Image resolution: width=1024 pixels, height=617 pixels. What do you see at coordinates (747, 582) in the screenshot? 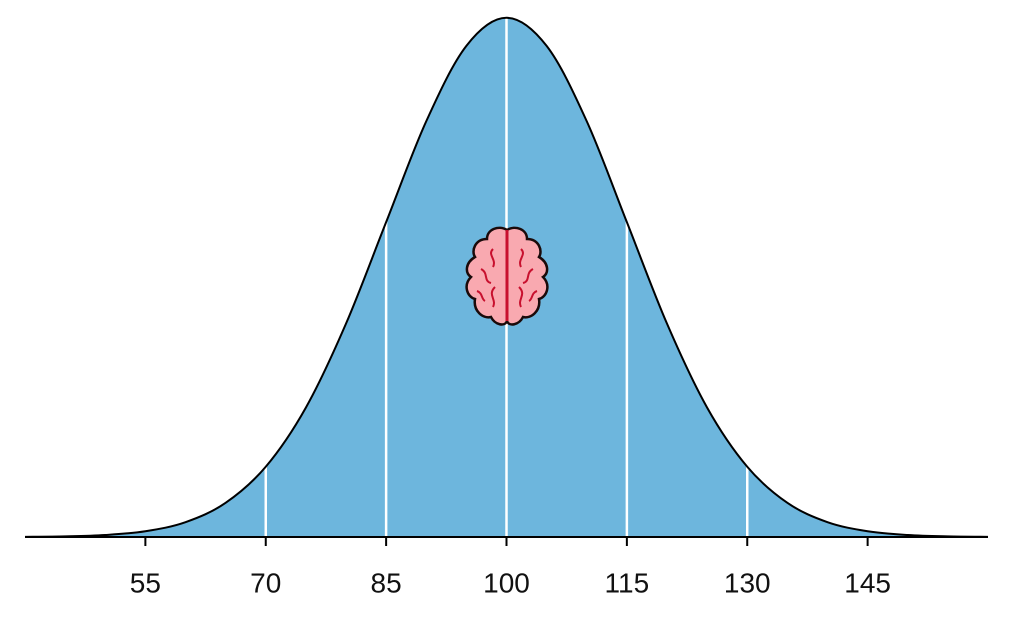
I see `x-tick-label: 130` at bounding box center [747, 582].